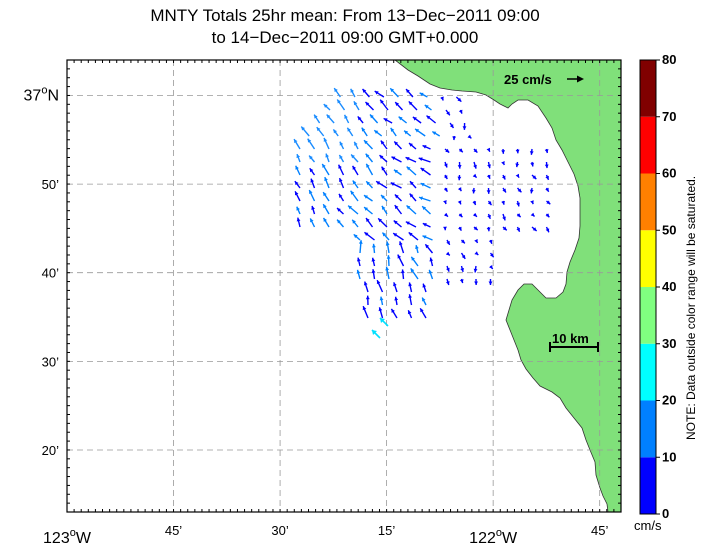 This screenshot has width=703, height=548. Describe the element at coordinates (657, 286) in the screenshot. I see `colorbar: 0 10 20 30 40 50 60 70 80` at that location.